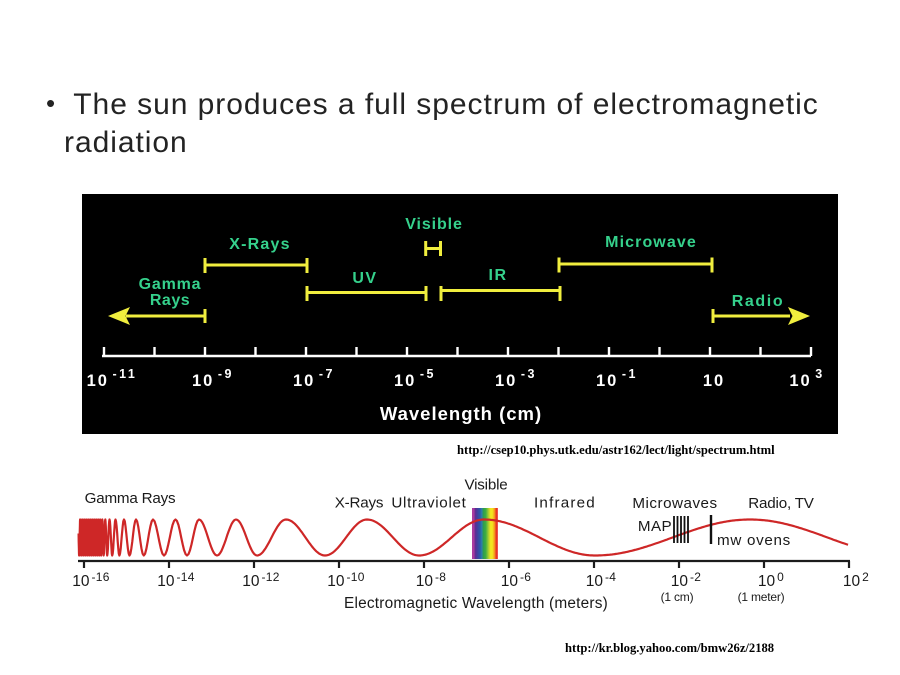 This screenshot has width=900, height=675. Describe the element at coordinates (565, 503) in the screenshot. I see `svg-text: Infrared` at that location.